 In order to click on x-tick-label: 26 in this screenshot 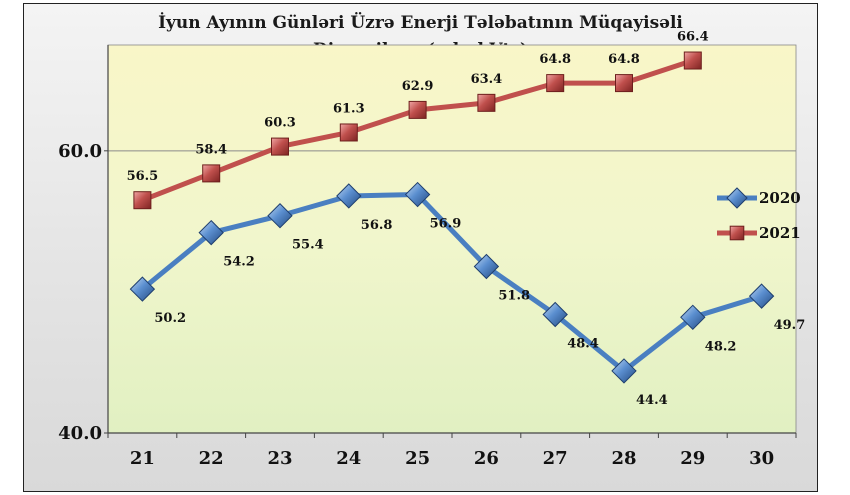, I will do `click(486, 458)`.